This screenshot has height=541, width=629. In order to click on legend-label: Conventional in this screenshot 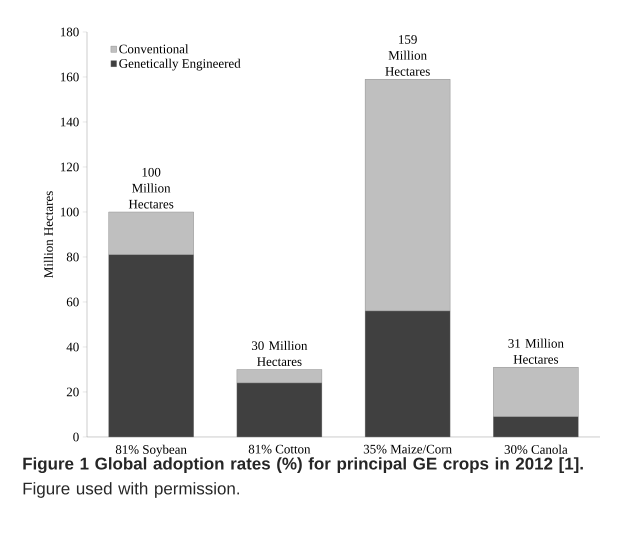, I will do `click(153, 49)`.